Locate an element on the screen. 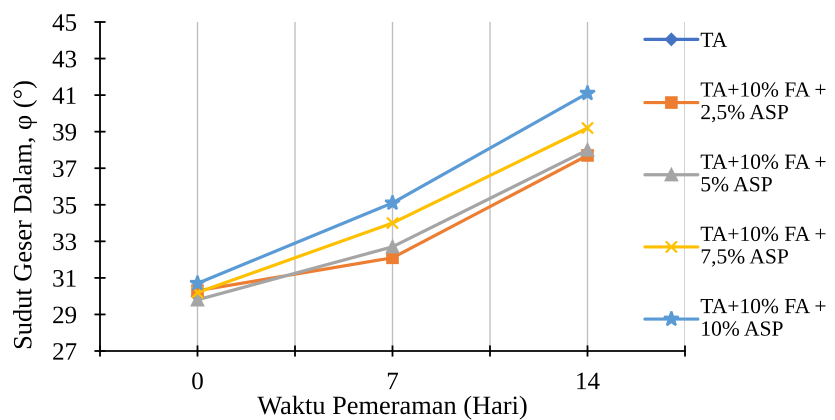 The width and height of the screenshot is (835, 420). y-tick-label: 39 is located at coordinates (64, 132).